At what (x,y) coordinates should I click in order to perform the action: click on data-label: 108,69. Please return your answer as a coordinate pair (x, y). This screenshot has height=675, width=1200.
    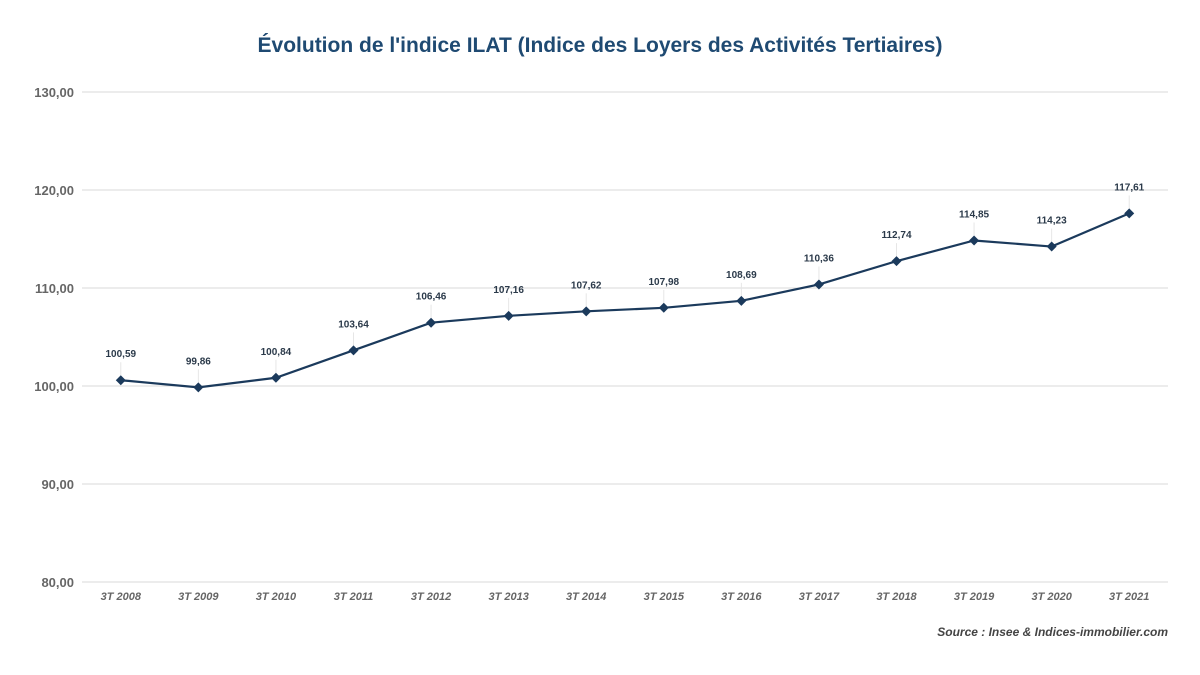
    Looking at the image, I should click on (741, 275).